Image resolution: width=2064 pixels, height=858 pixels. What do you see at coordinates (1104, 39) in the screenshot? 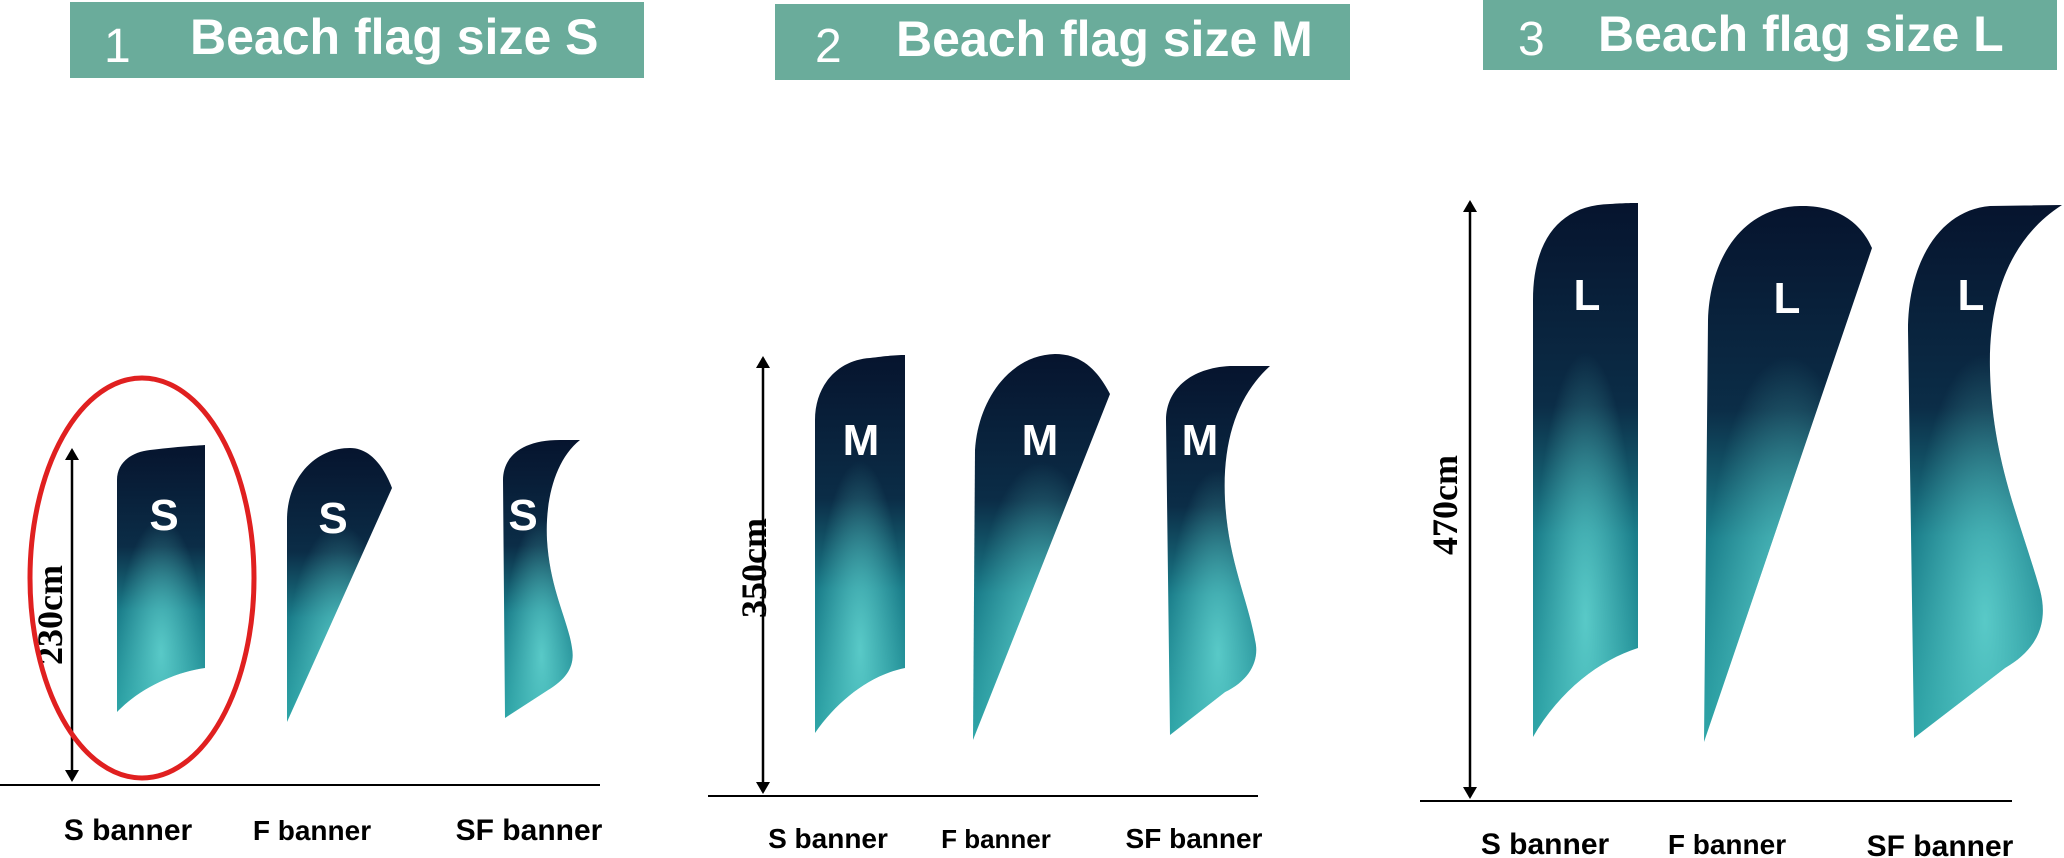
I see `header-title: Beach flag size M` at bounding box center [1104, 39].